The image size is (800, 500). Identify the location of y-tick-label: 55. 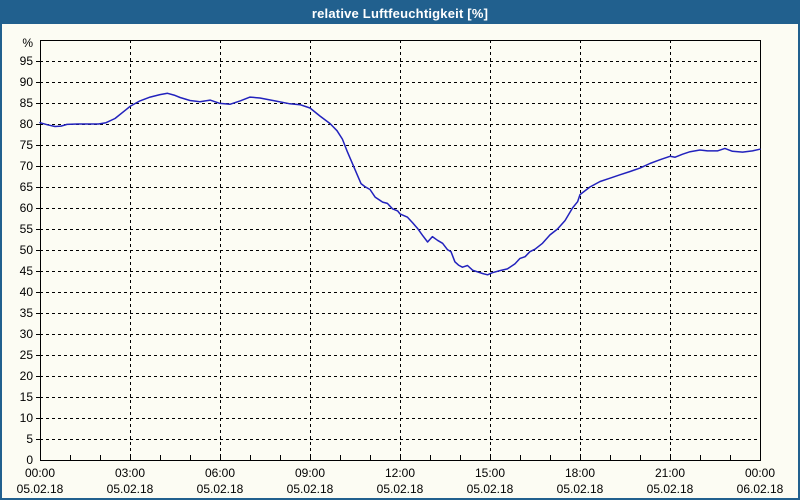
(27, 229).